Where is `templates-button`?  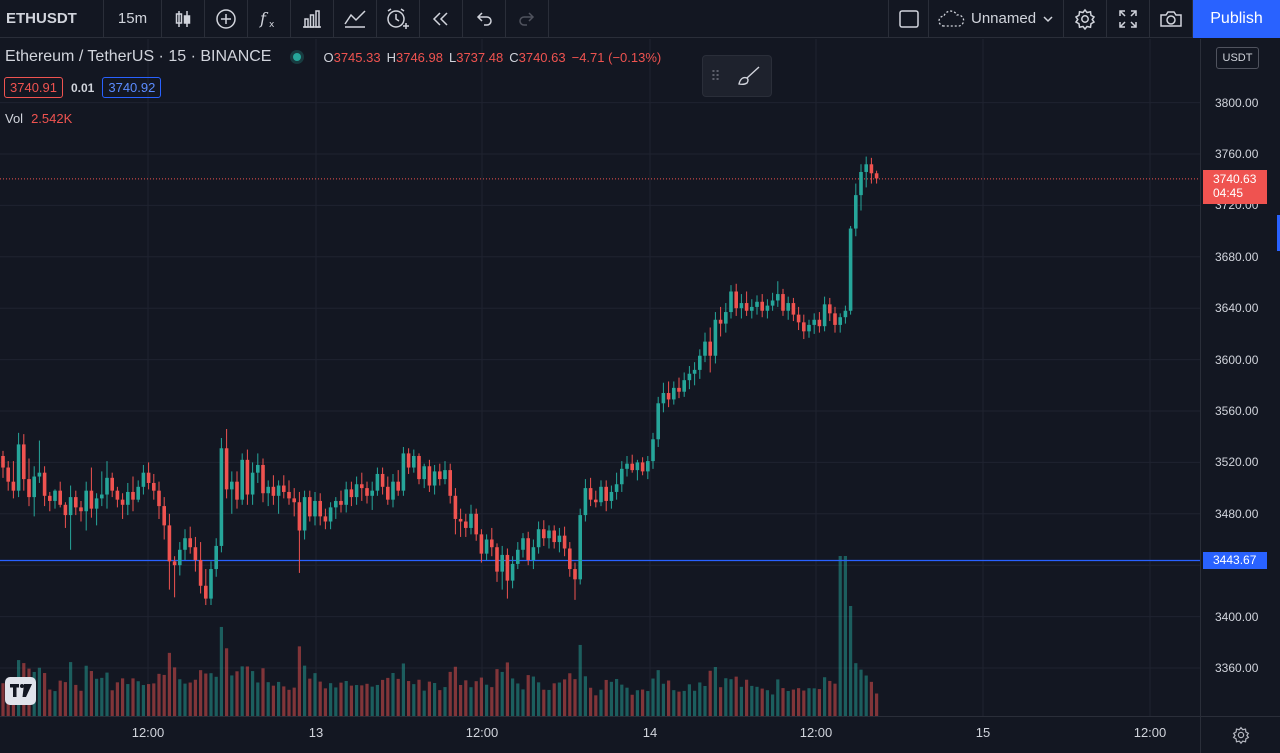 templates-button is located at coordinates (312, 19).